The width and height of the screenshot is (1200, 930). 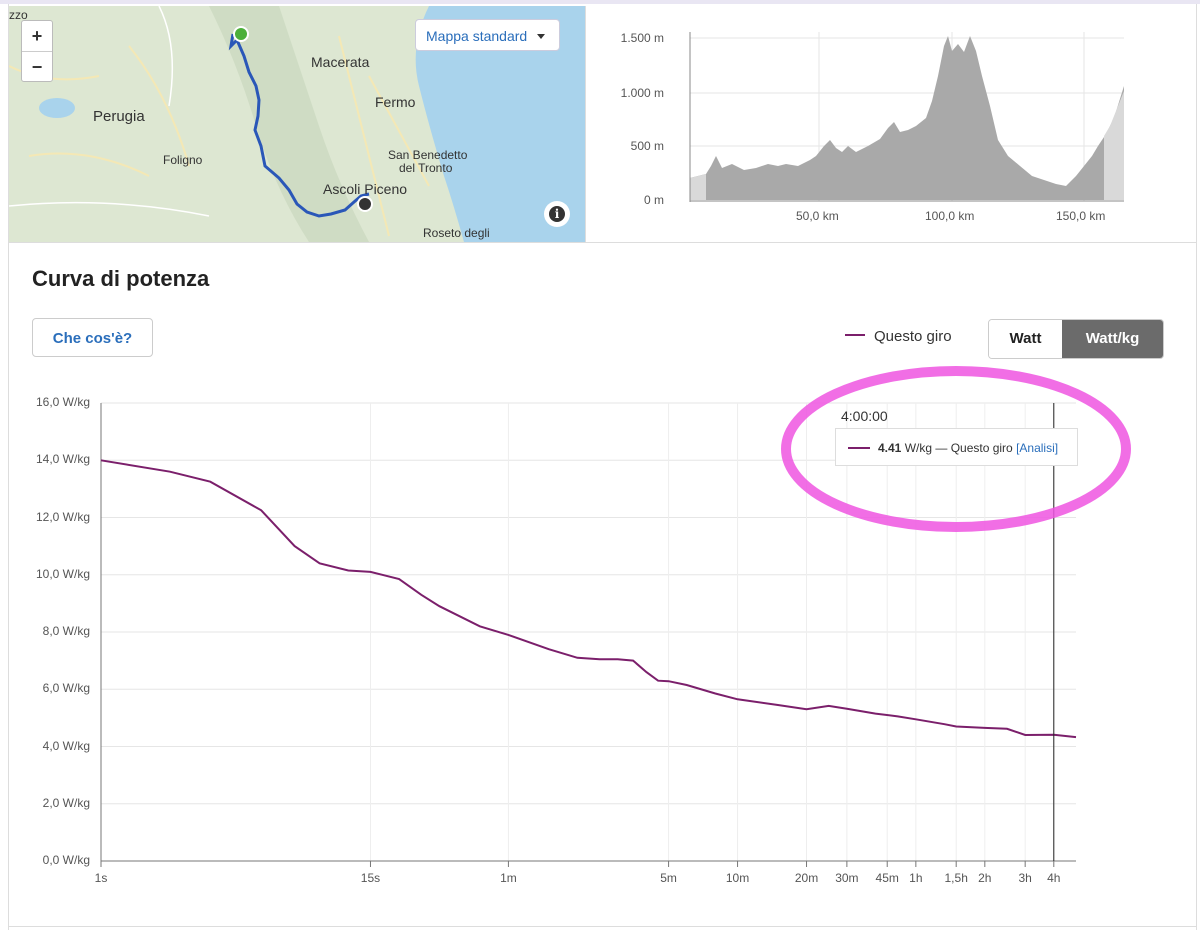 I want to click on unit-toggle: Watt Watt/kg, so click(x=1076, y=339).